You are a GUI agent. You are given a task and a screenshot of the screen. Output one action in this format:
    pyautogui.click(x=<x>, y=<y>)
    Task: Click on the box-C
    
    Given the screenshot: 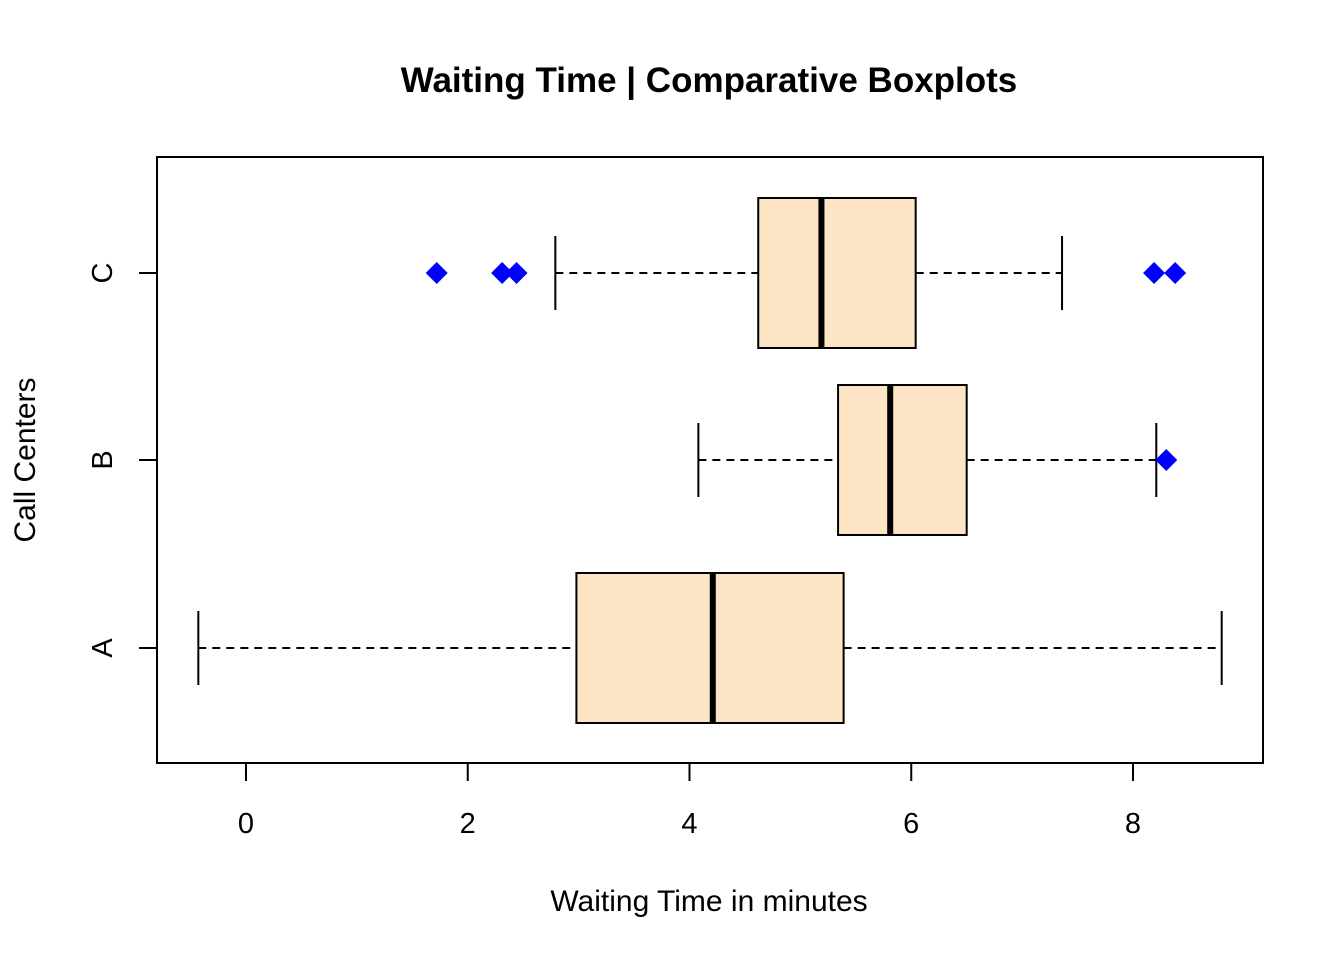 What is the action you would take?
    pyautogui.click(x=837, y=273)
    